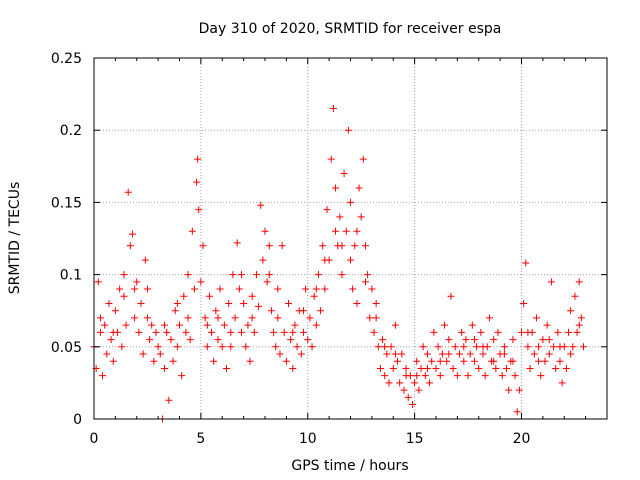  What do you see at coordinates (71, 276) in the screenshot?
I see `y-tick-label: 0.1` at bounding box center [71, 276].